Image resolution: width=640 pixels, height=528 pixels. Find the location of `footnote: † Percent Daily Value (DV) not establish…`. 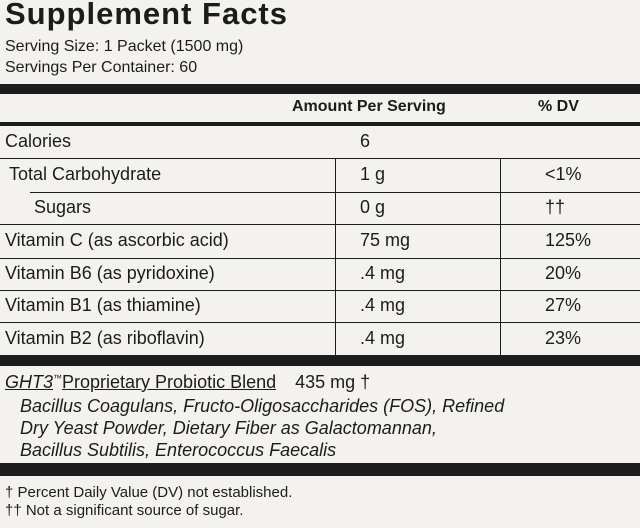

footnote: † Percent Daily Value (DV) not establish… is located at coordinates (149, 492).